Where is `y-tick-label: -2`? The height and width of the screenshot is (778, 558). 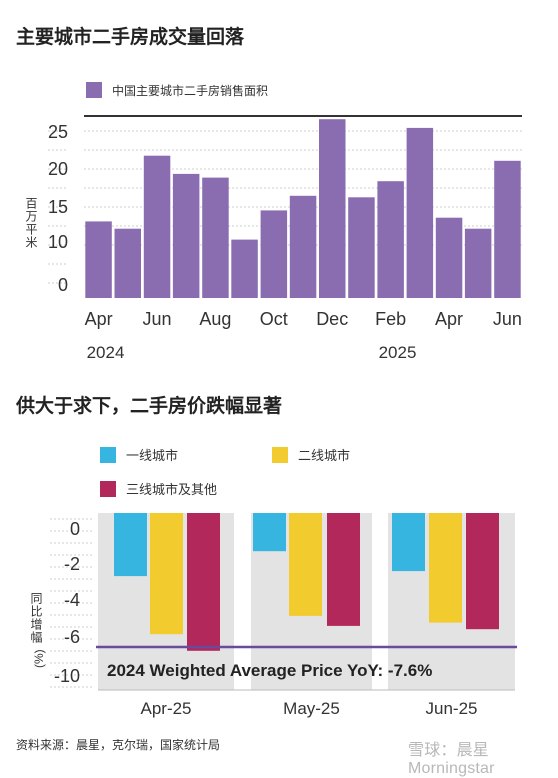
y-tick-label: -2 is located at coordinates (72, 564).